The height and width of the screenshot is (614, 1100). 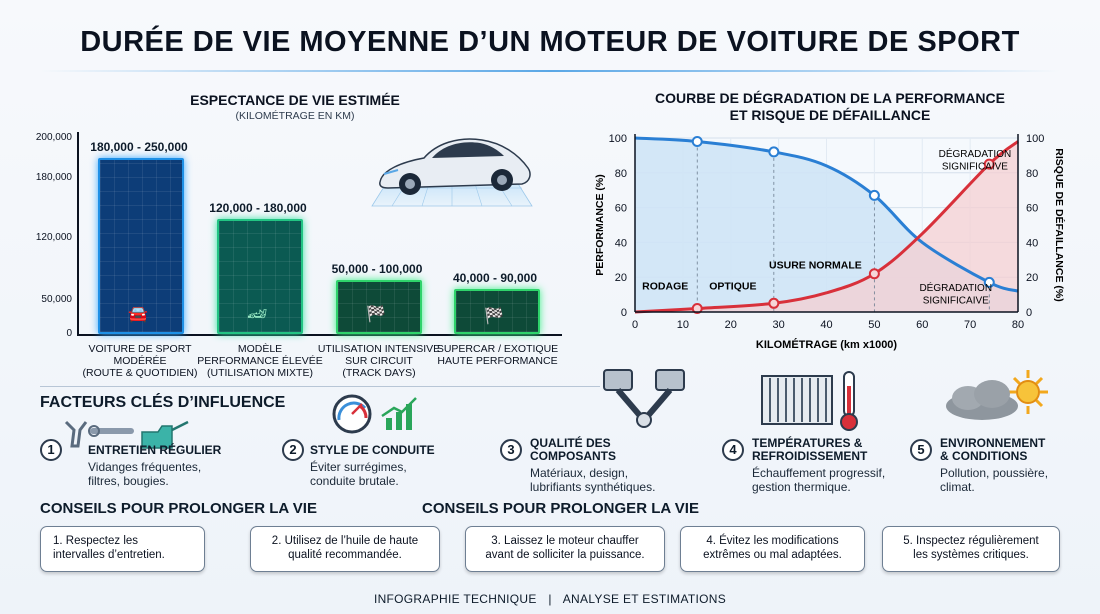 What do you see at coordinates (1018, 325) in the screenshot?
I see `x-tick-label: 80` at bounding box center [1018, 325].